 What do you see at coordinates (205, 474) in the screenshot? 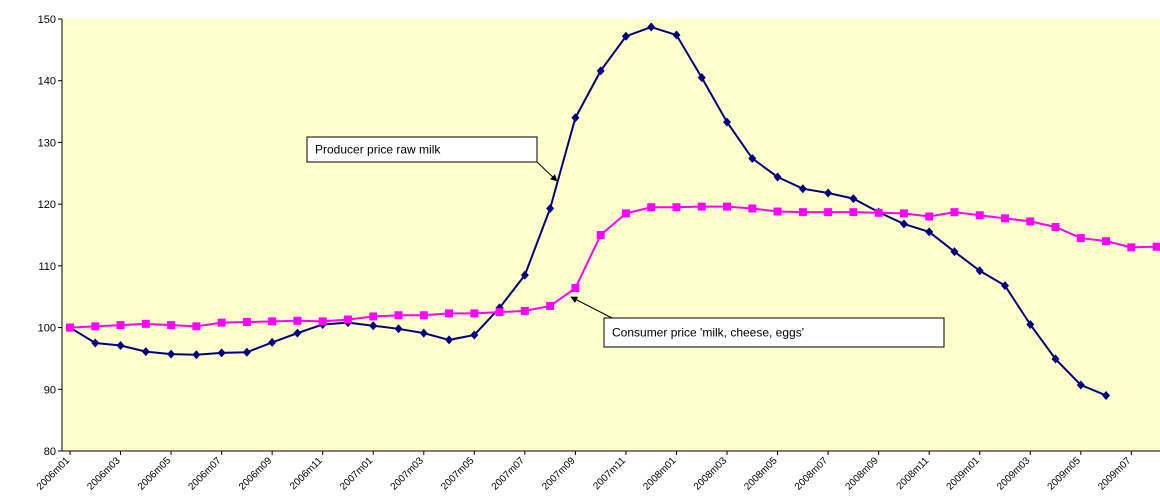
I see `x-tick-label: 2006m07` at bounding box center [205, 474].